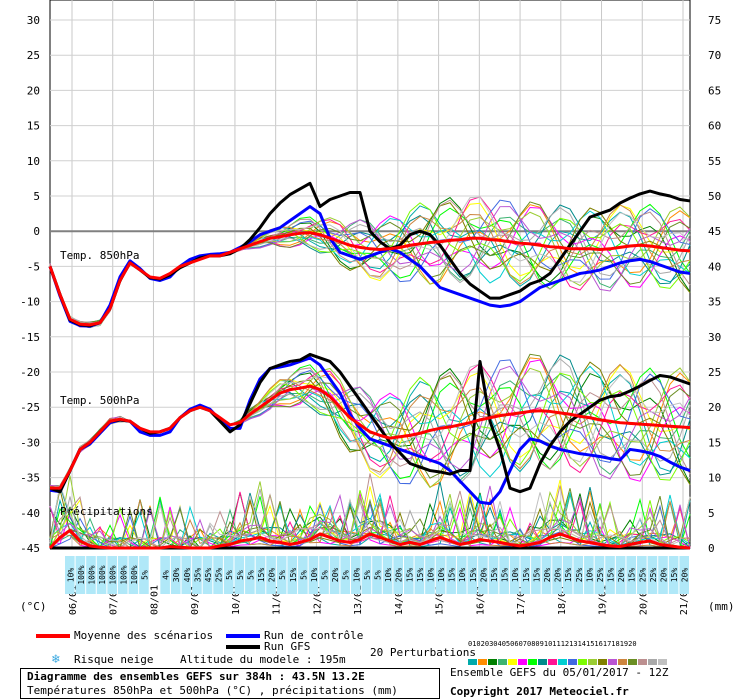  I want to click on x-tick-label: 19/01, so click(603, 600).